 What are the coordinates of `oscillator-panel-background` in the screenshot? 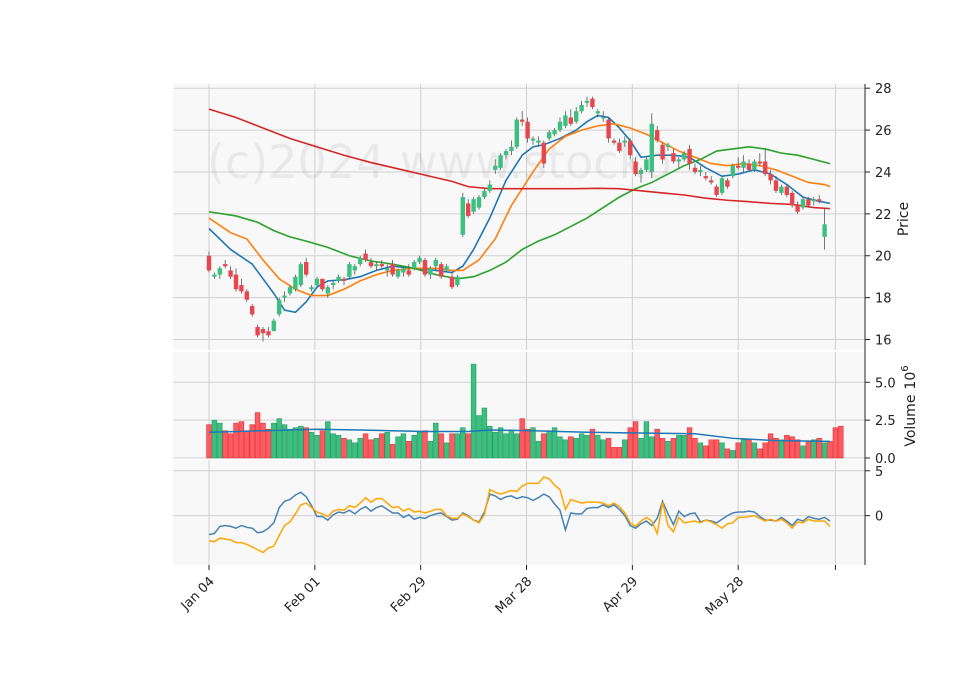 It's located at (518, 512).